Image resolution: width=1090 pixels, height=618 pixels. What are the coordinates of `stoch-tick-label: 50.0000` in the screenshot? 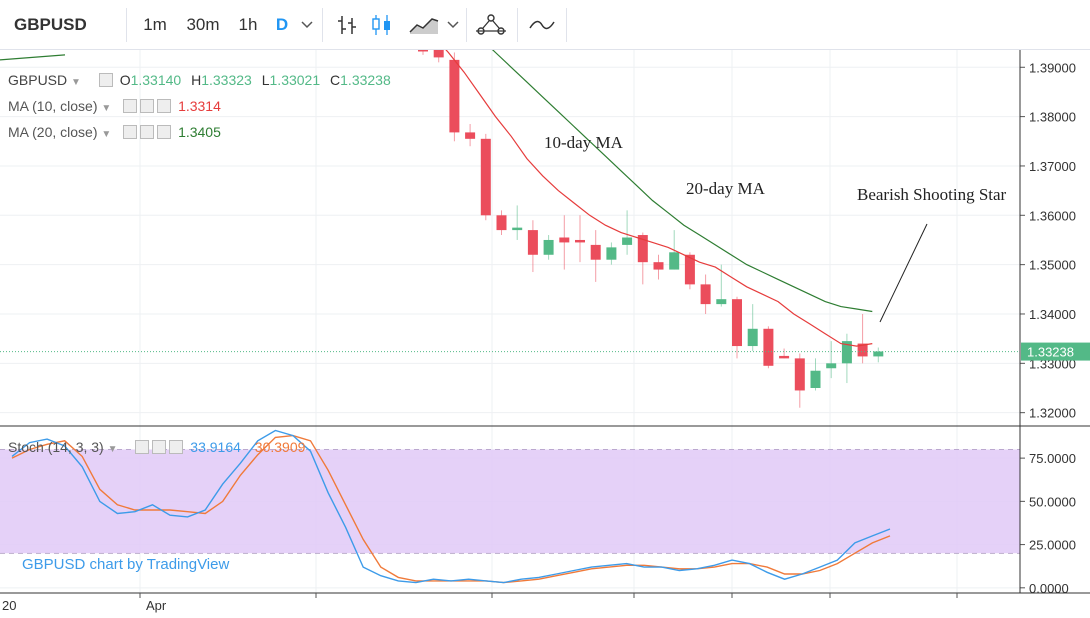 It's located at (1052, 501).